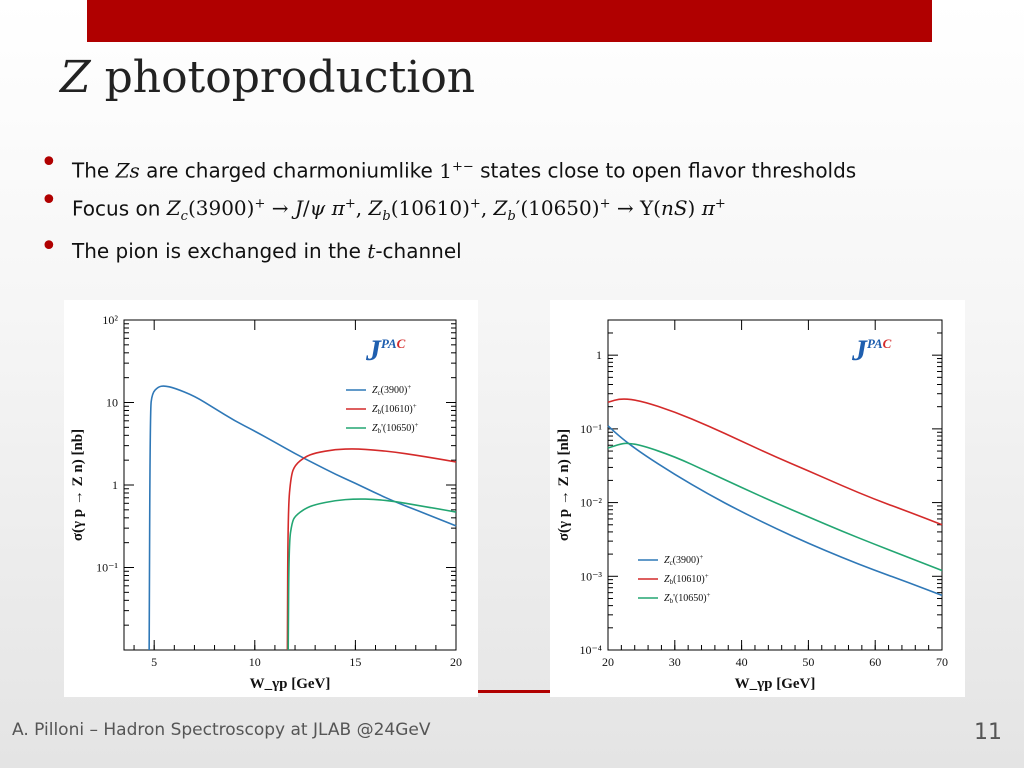 Image resolution: width=1024 pixels, height=768 pixels. I want to click on bullet-2-pre: Focus on, so click(119, 208).